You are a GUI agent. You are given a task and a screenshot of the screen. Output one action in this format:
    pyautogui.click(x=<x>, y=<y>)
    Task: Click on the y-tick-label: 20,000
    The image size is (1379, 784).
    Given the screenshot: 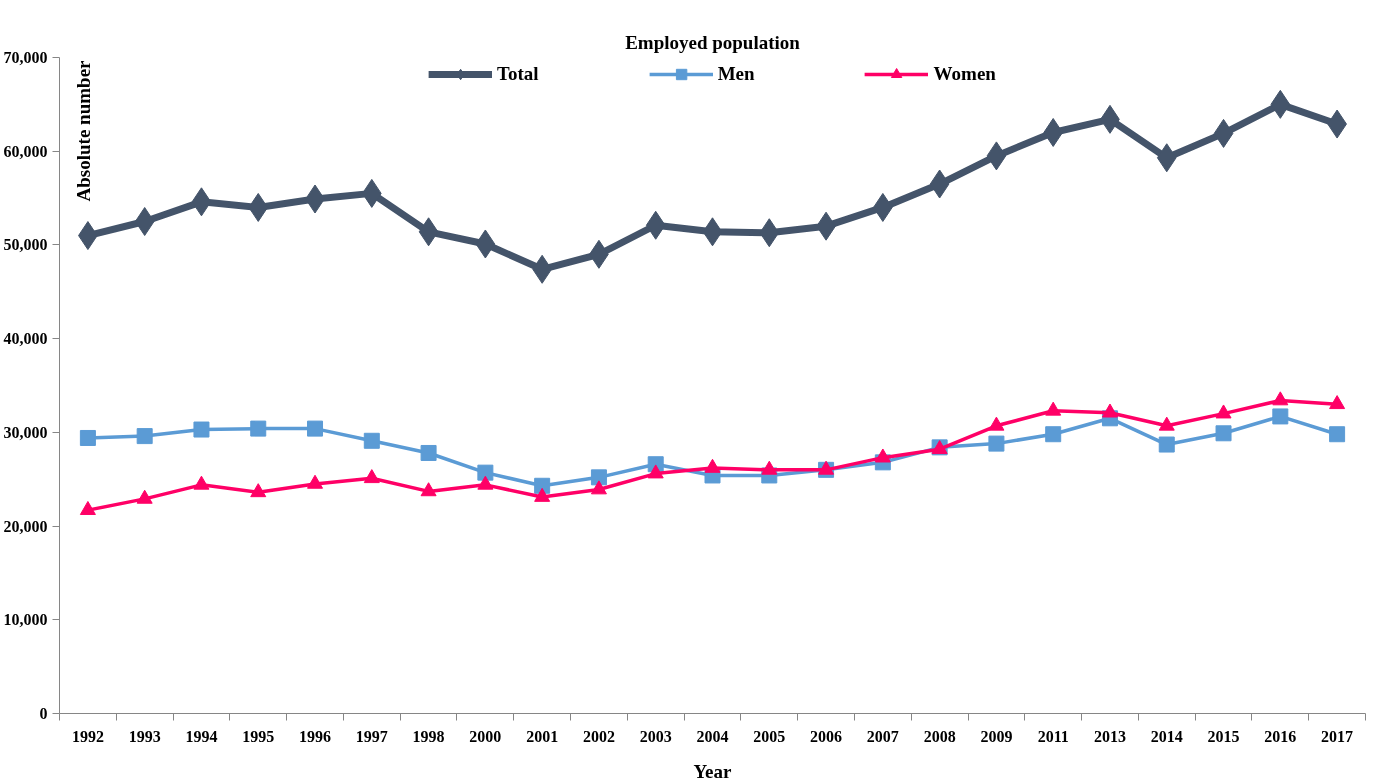 What is the action you would take?
    pyautogui.click(x=25, y=526)
    